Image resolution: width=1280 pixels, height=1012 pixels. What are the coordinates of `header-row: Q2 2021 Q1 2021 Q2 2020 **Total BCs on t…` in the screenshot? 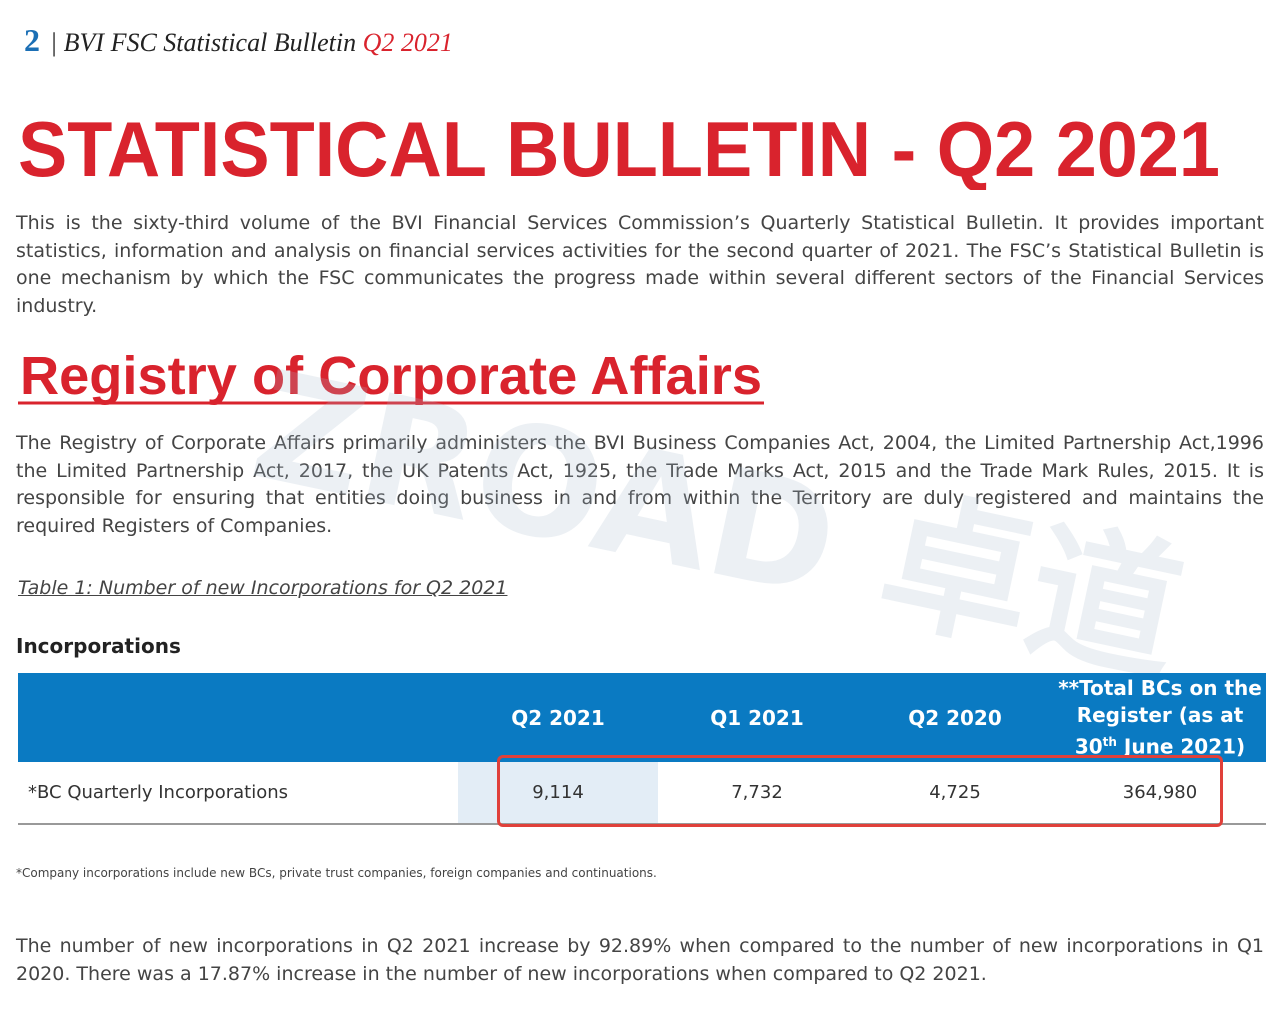 It's located at (642, 717).